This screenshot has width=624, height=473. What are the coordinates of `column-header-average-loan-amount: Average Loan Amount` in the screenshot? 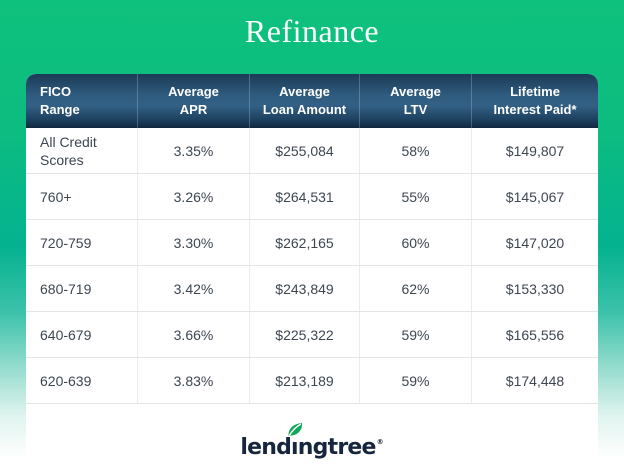 It's located at (305, 101).